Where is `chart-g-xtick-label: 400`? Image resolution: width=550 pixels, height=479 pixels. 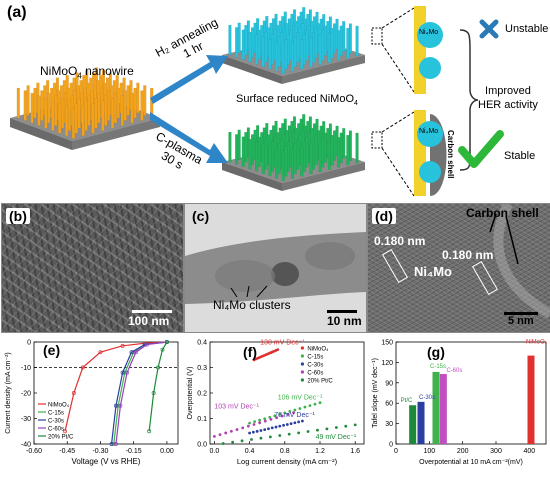 chart-g-xtick-label: 400 is located at coordinates (529, 451).